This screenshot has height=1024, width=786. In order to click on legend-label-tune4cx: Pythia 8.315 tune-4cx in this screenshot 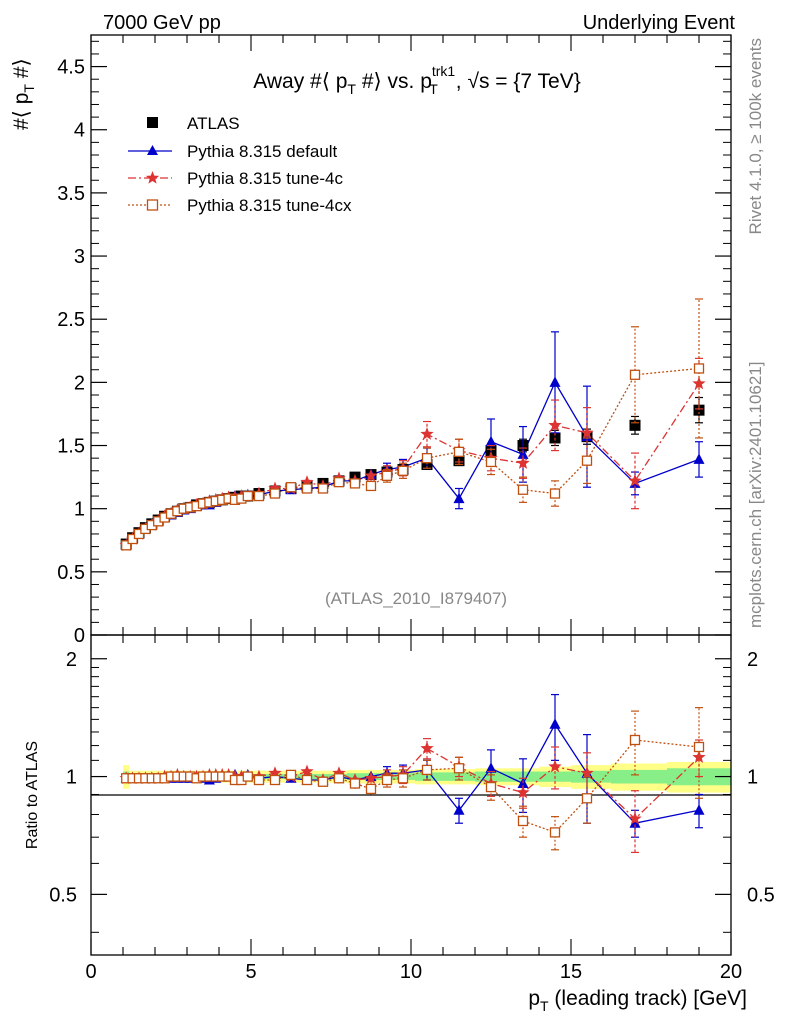, I will do `click(269, 205)`.